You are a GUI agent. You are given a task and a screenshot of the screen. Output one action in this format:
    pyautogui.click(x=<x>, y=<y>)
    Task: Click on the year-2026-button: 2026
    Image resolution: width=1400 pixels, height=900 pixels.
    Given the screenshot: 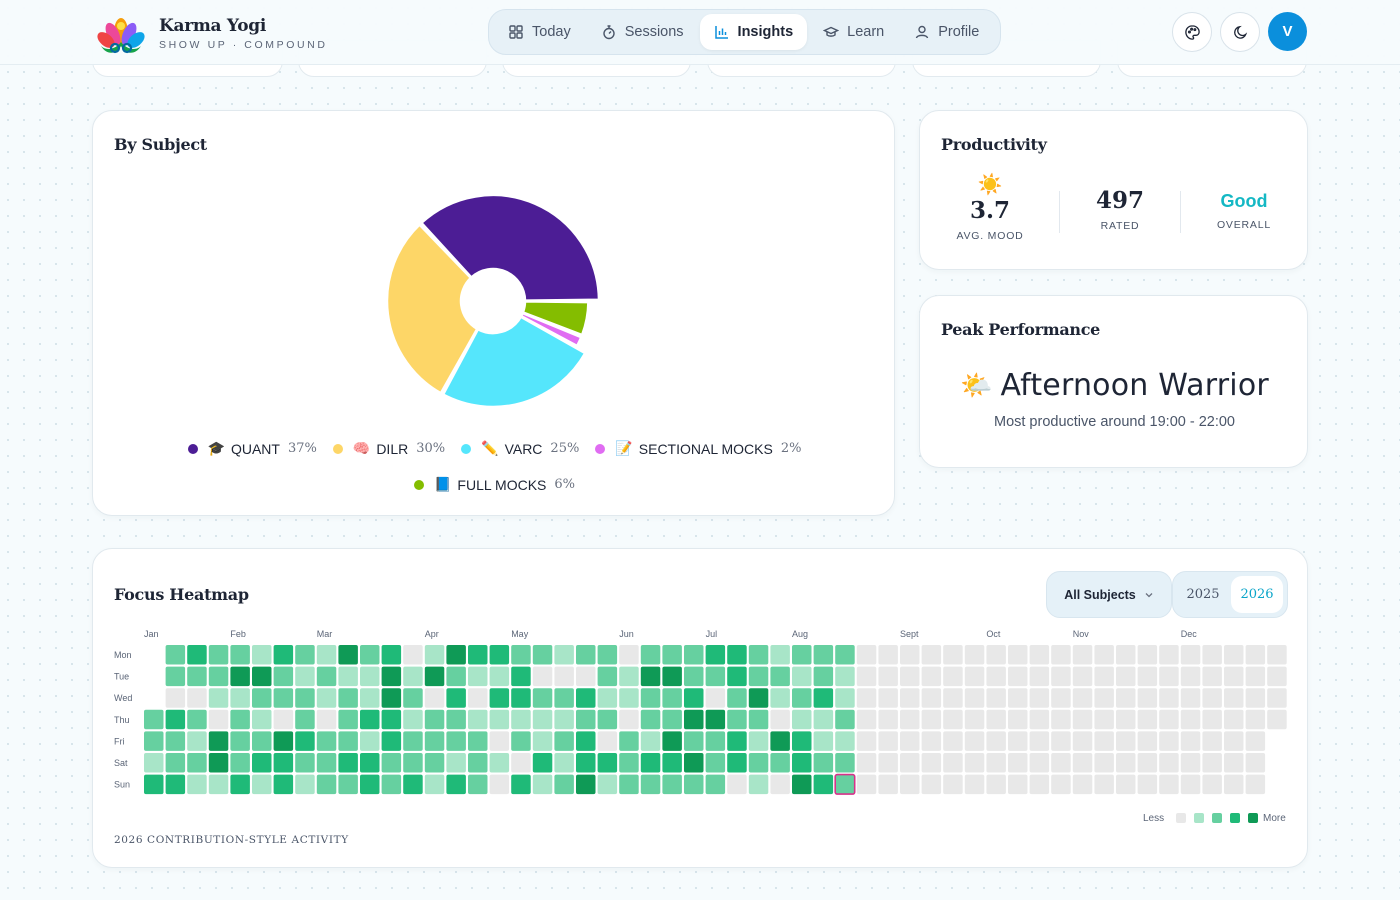 What is the action you would take?
    pyautogui.click(x=1257, y=594)
    